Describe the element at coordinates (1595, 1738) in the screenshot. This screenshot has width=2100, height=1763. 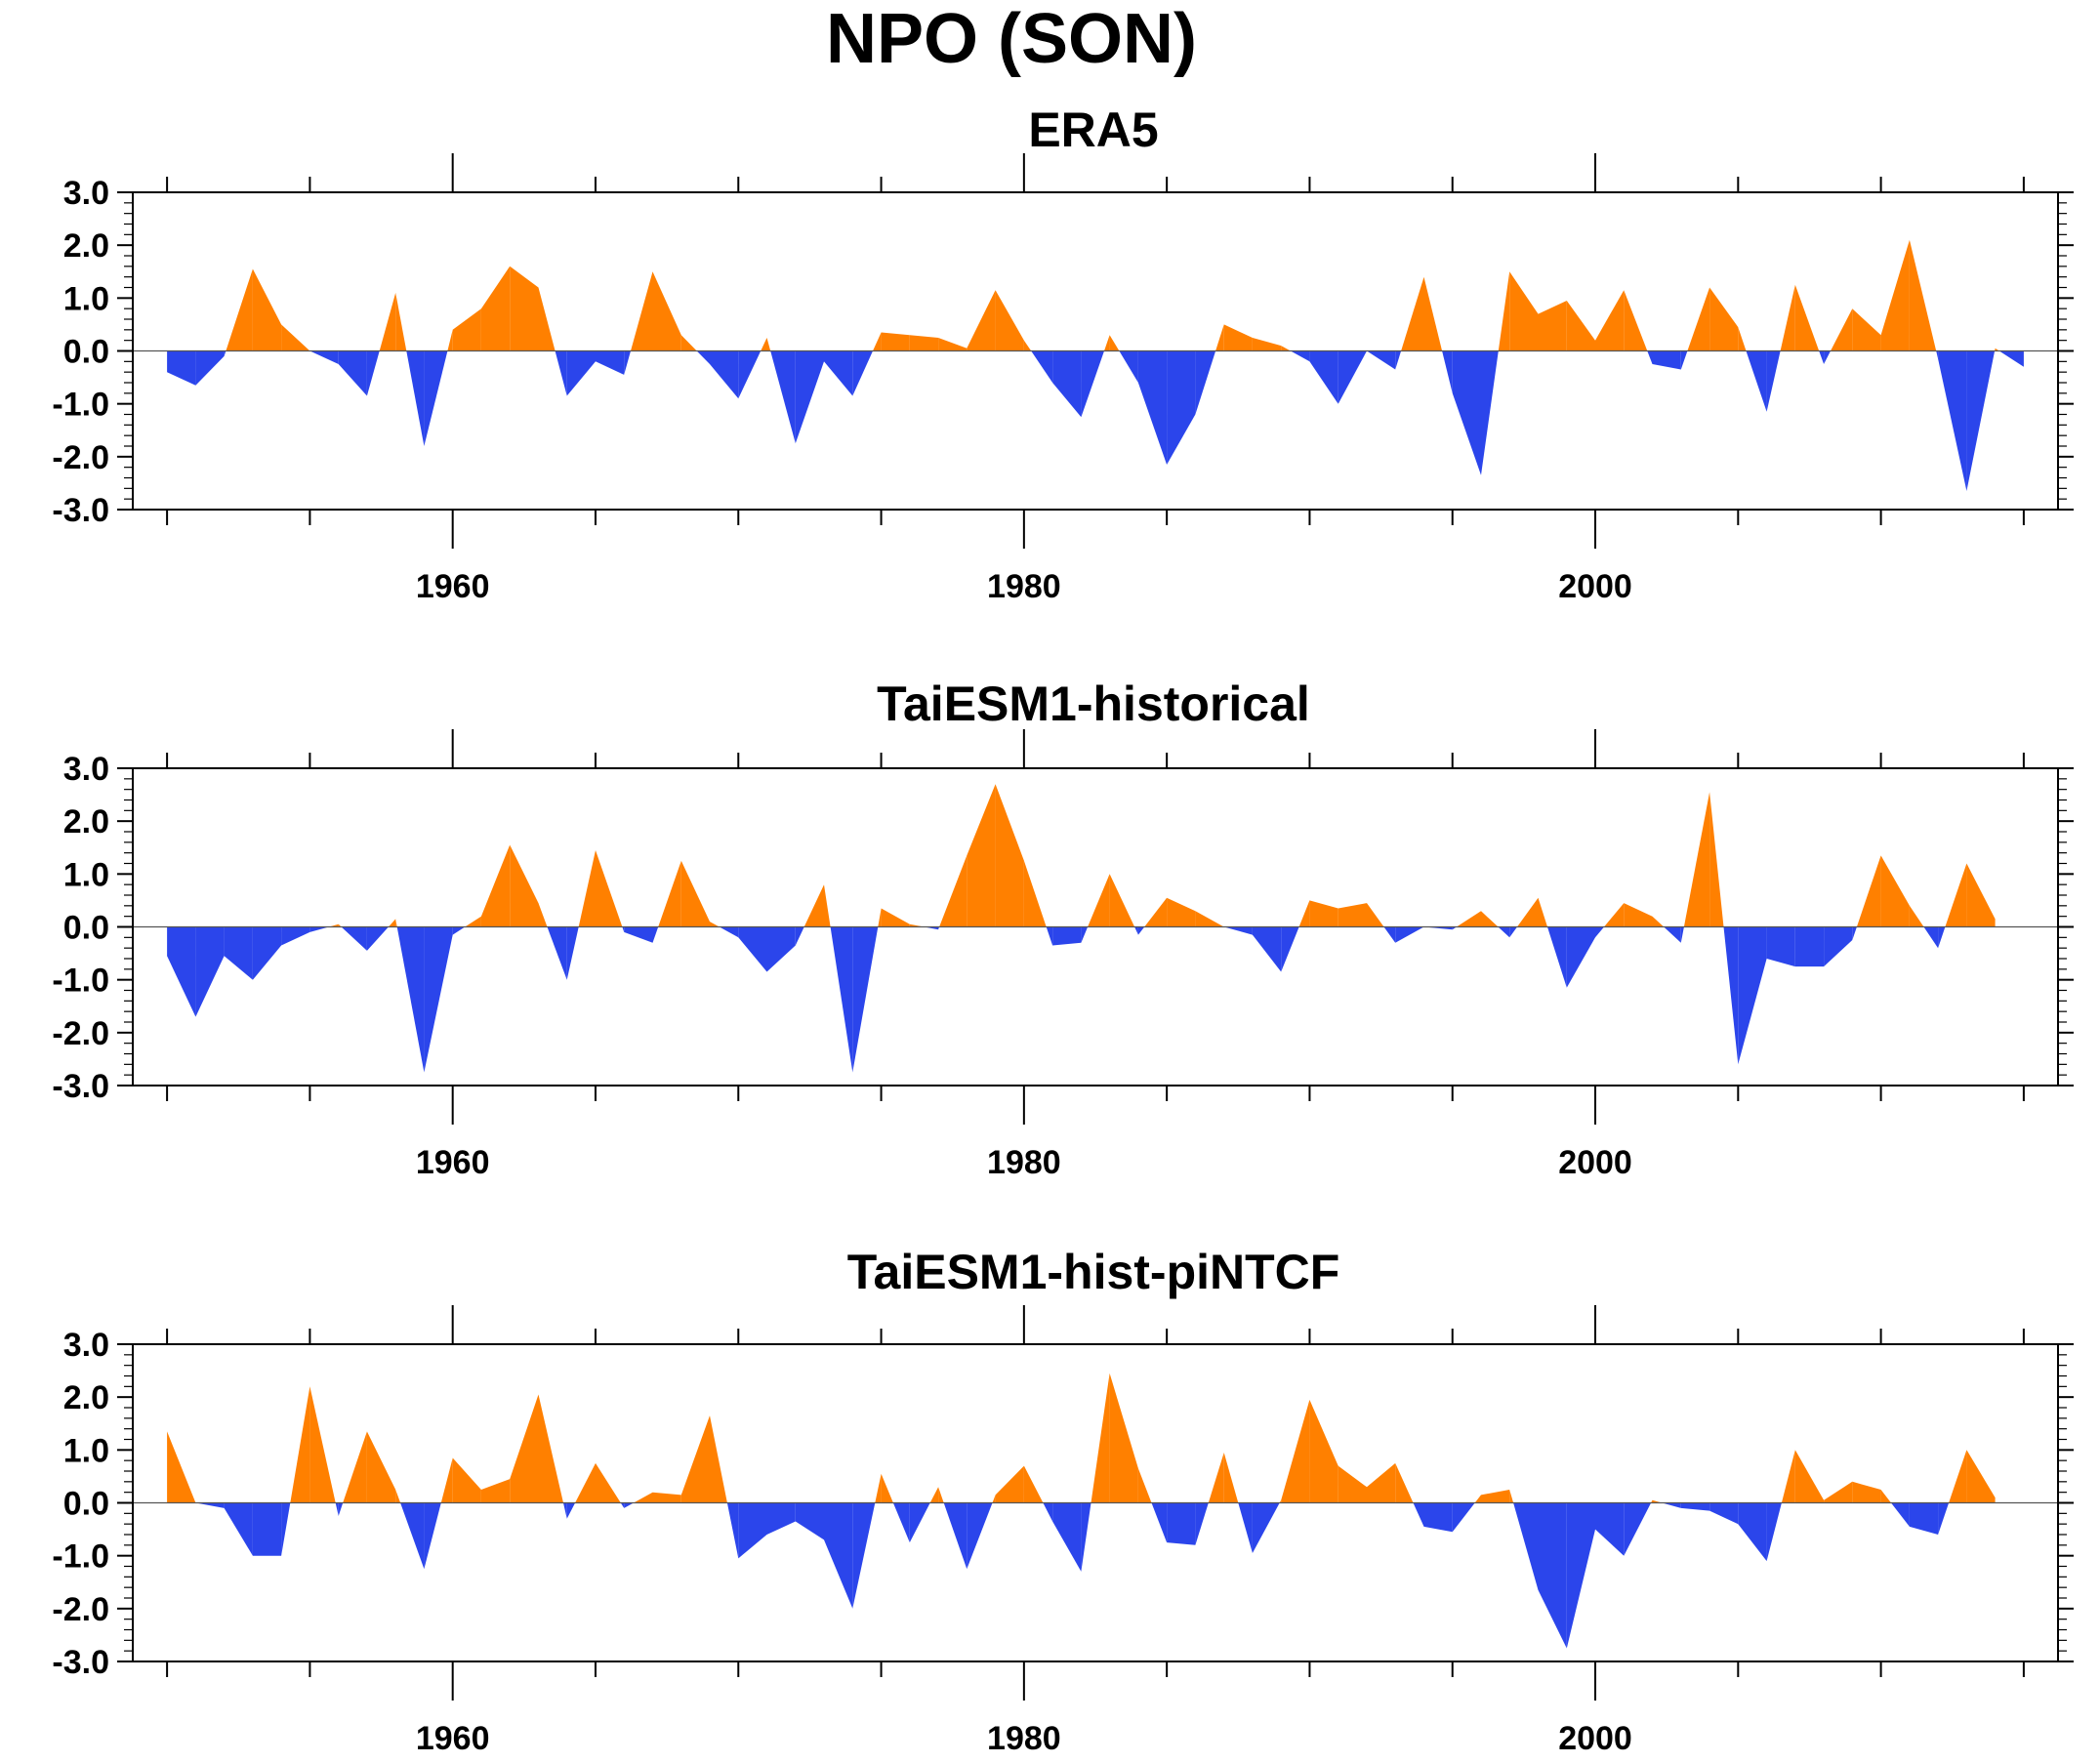
I see `x-tick-label: 2000` at that location.